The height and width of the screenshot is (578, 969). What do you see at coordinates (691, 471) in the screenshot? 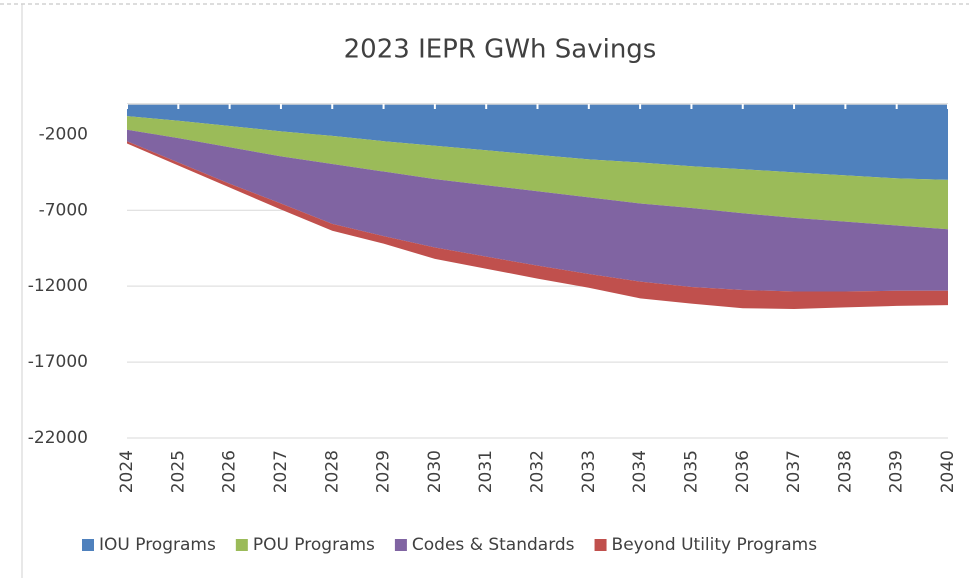
I see `x-tick-label: 2035` at bounding box center [691, 471].